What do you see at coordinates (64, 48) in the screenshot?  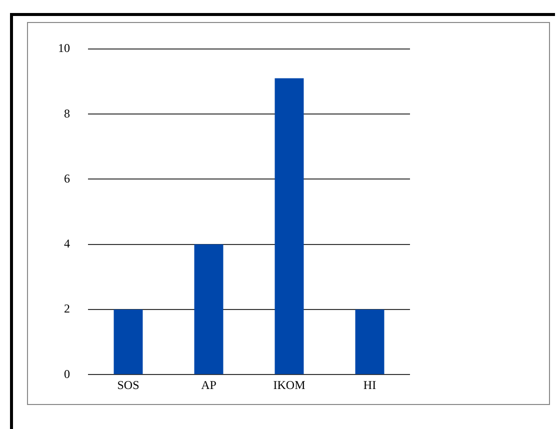 I see `y-tick-label: 10` at bounding box center [64, 48].